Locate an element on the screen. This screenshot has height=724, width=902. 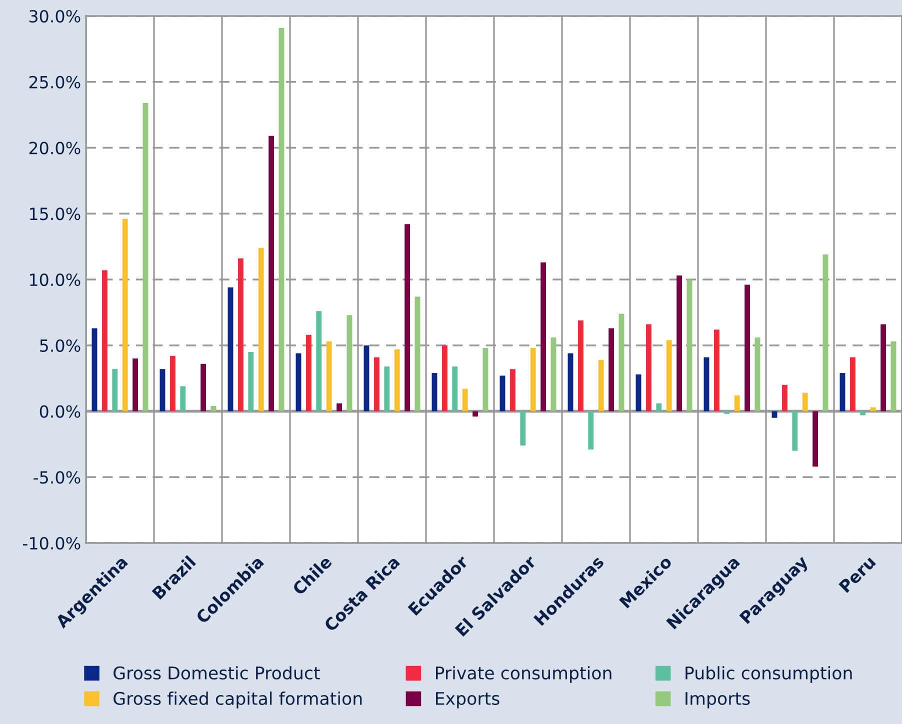
legend-label: Gross Domestic Product is located at coordinates (217, 673).